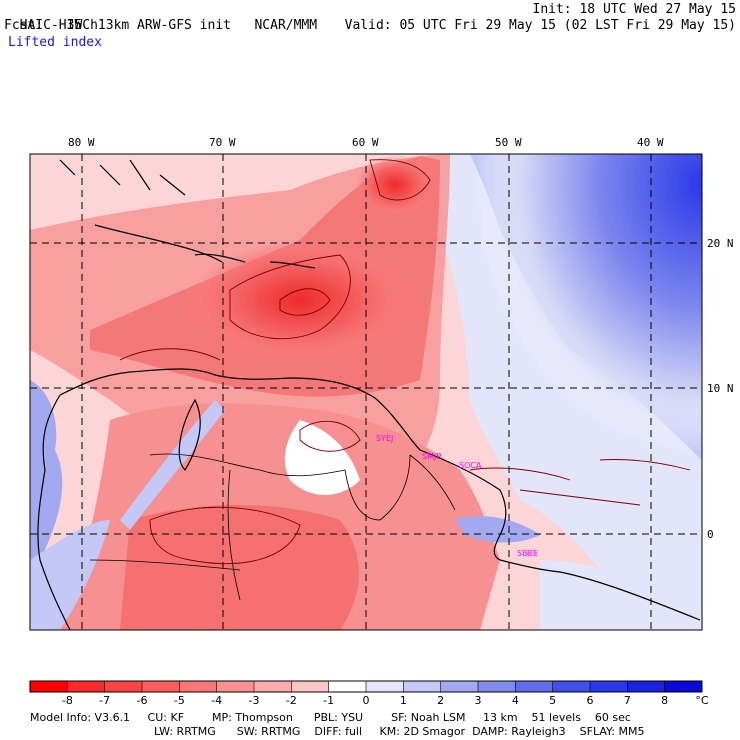 Image resolution: width=740 pixels, height=740 pixels. What do you see at coordinates (179, 700) in the screenshot?
I see `colorbar-tick-label: -5` at bounding box center [179, 700].